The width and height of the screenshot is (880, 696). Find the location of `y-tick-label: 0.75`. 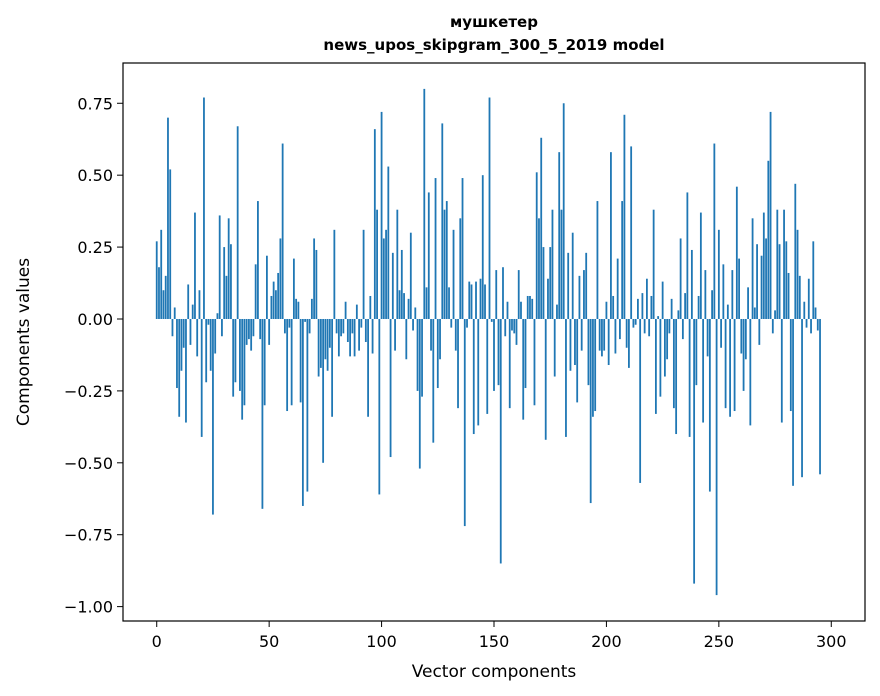

y-tick-label: 0.75 is located at coordinates (95, 103).